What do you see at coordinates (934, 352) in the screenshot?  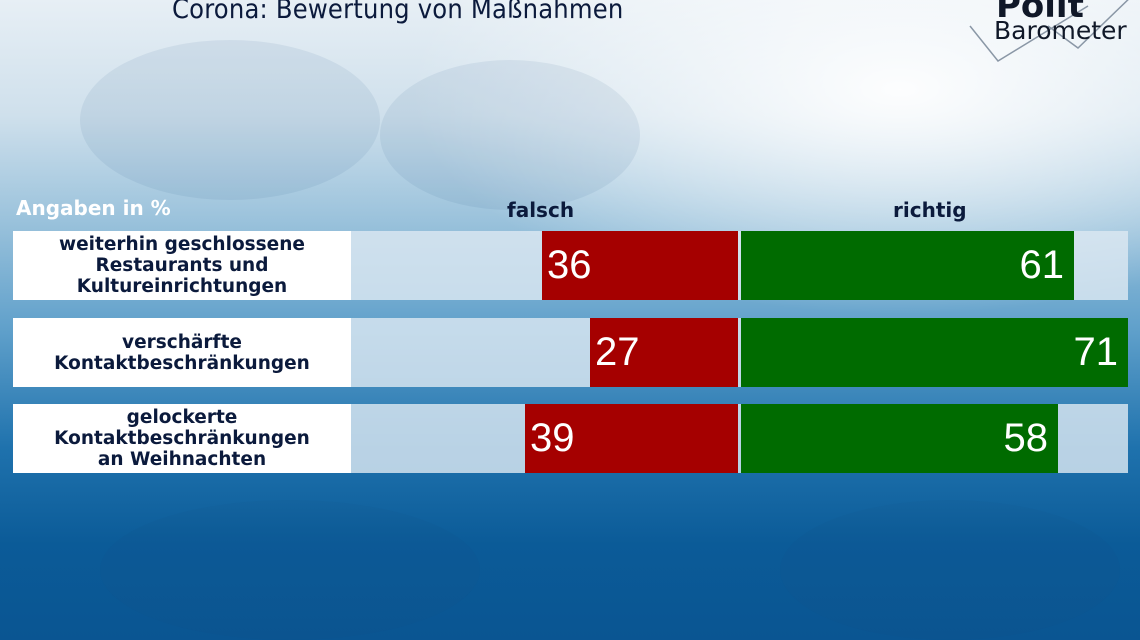 I see `bar-richtig: 71` at bounding box center [934, 352].